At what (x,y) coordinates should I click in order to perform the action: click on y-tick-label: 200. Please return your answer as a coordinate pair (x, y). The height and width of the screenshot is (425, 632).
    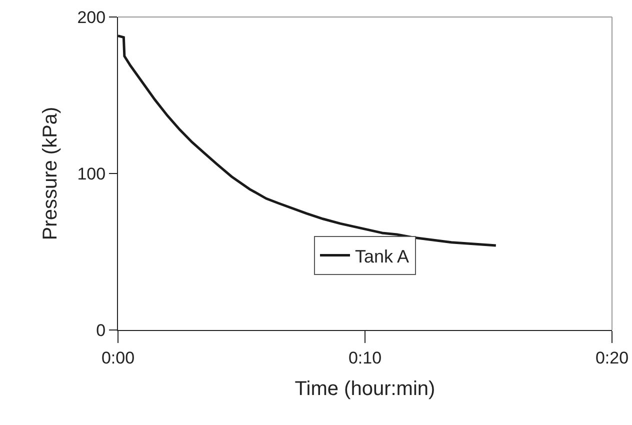
    Looking at the image, I should click on (91, 17).